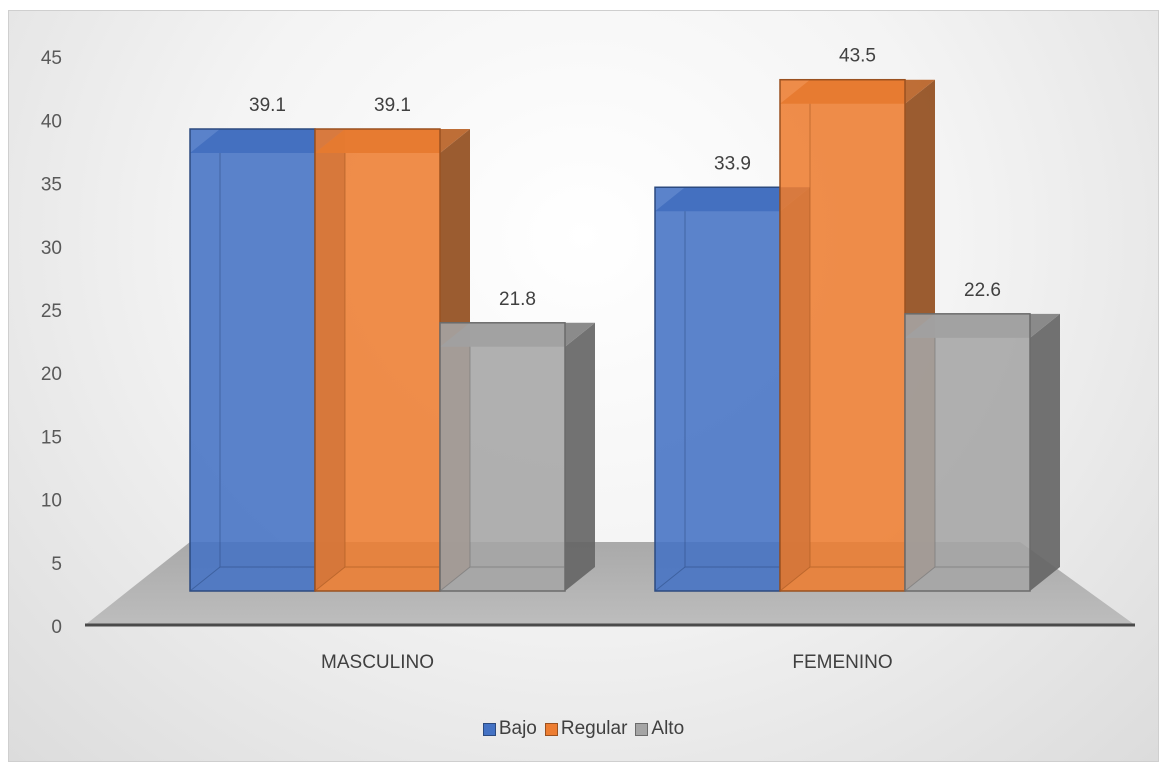  Describe the element at coordinates (842, 662) in the screenshot. I see `x-tick-label: FEMENINO` at that location.